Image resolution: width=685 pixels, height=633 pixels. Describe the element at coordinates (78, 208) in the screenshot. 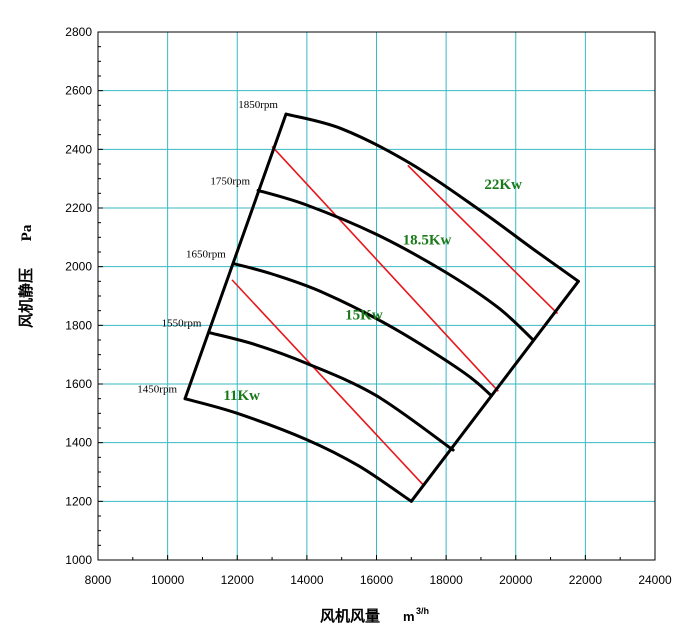

I see `y-tick-label: 2200` at that location.